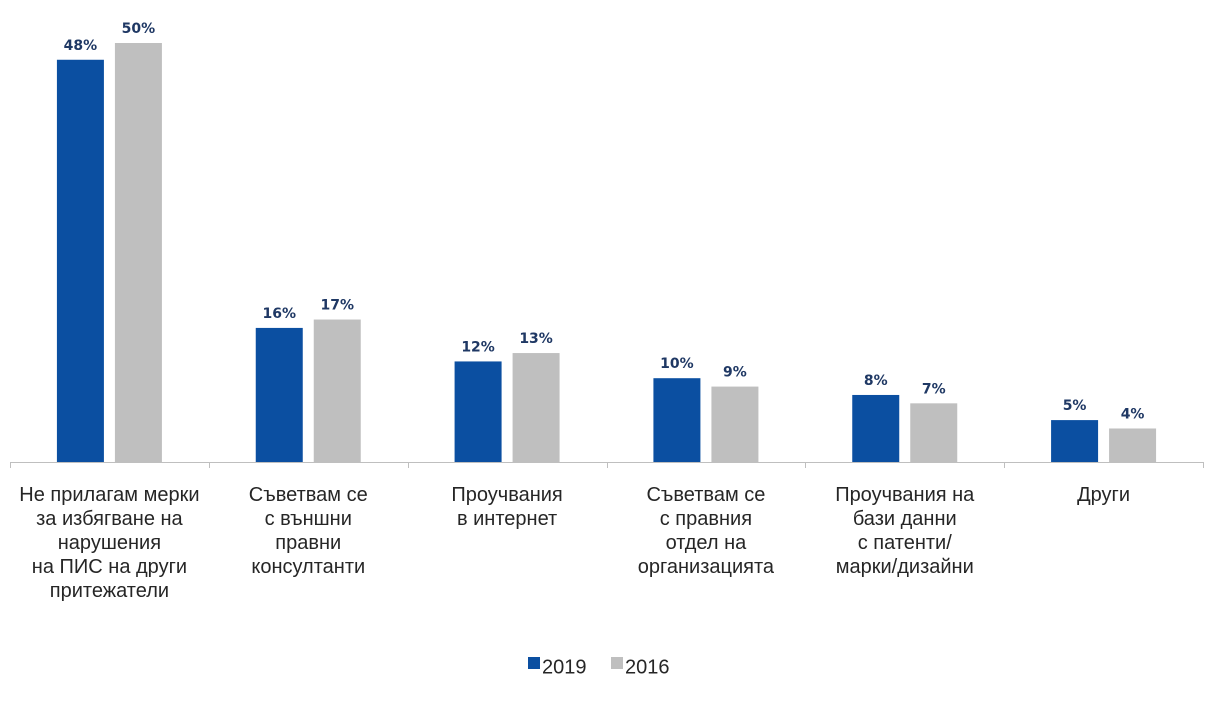 Image resolution: width=1213 pixels, height=704 pixels. What do you see at coordinates (564, 667) in the screenshot?
I see `legend-label-2019: 2019` at bounding box center [564, 667].